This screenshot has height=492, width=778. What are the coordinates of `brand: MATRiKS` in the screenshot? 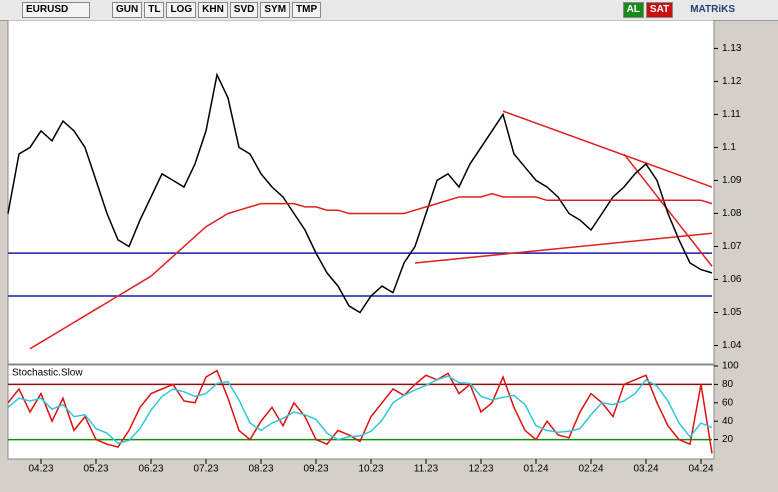 It's located at (712, 9).